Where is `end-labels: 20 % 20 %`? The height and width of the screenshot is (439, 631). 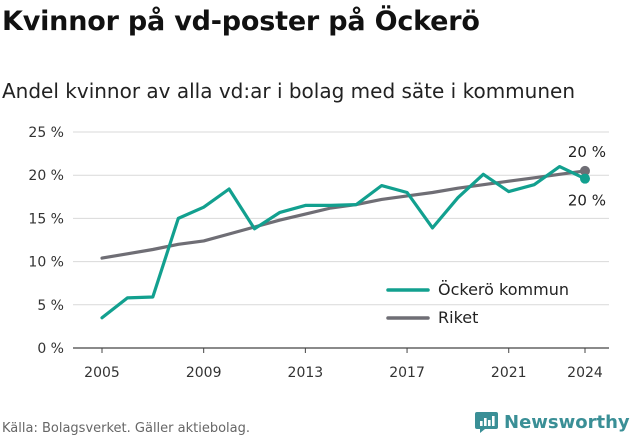 end-labels: 20 % 20 % is located at coordinates (587, 176).